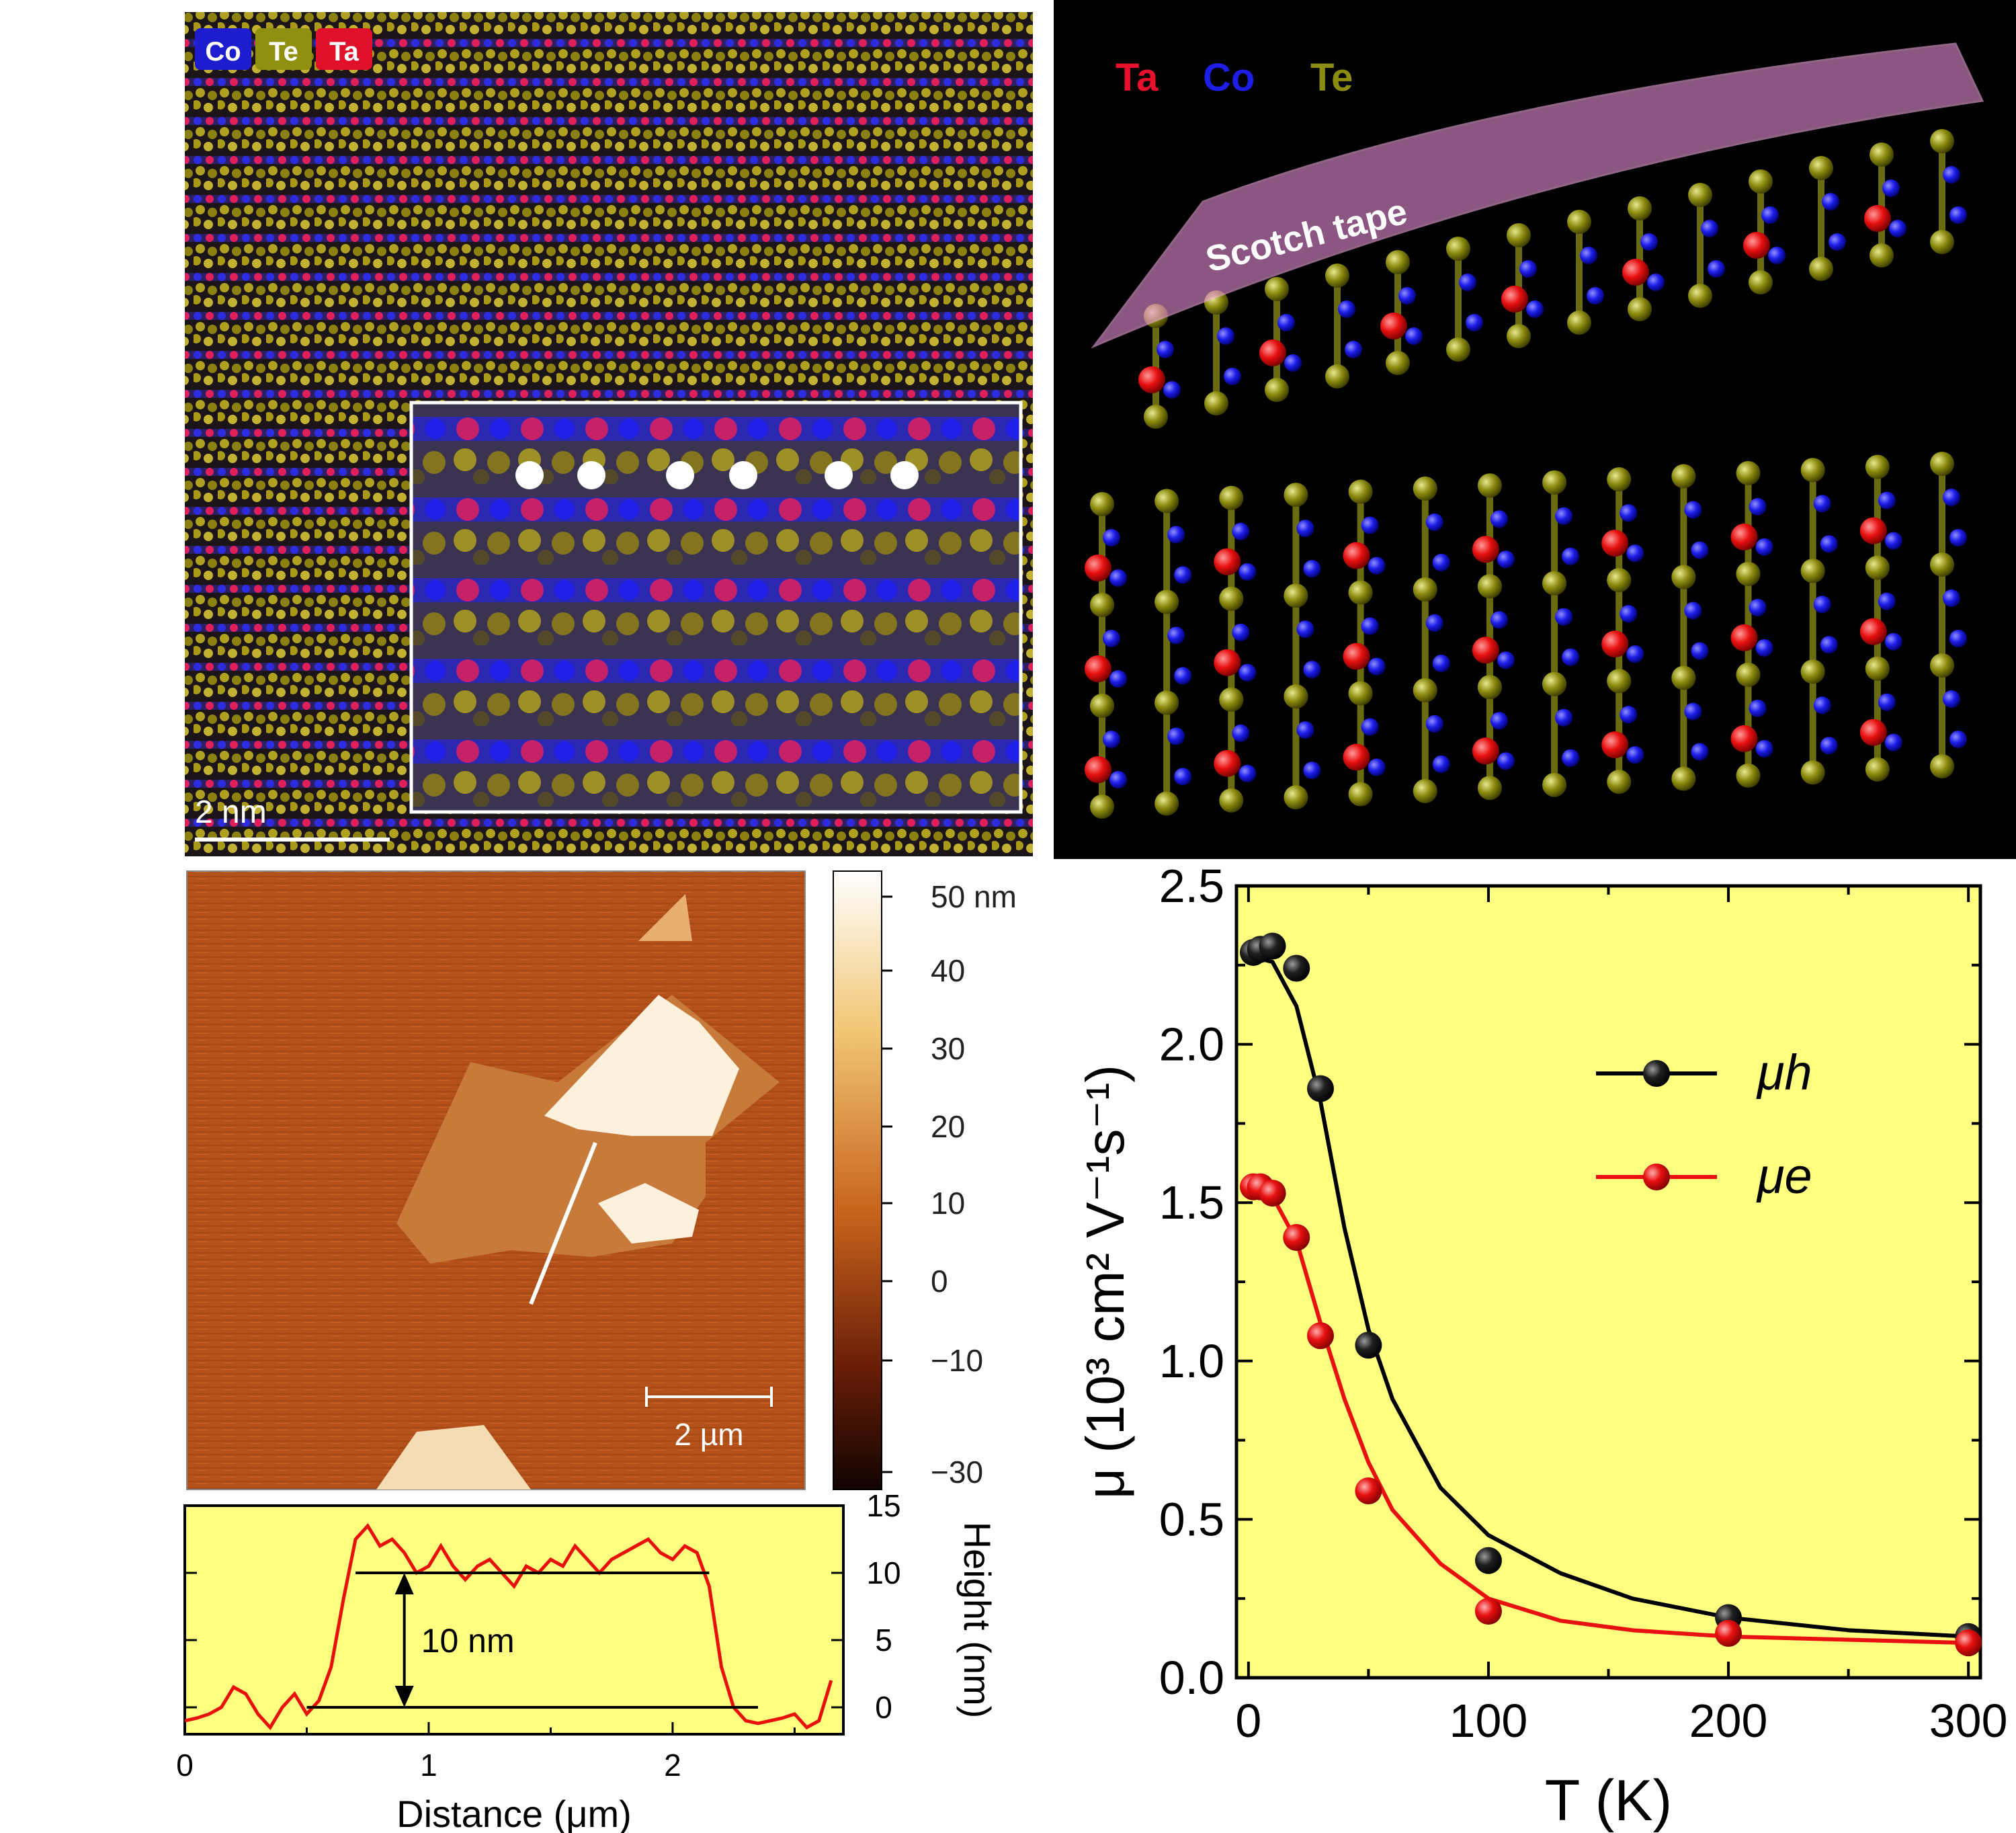 The width and height of the screenshot is (2016, 1833). What do you see at coordinates (716, 607) in the screenshot?
I see `stem-inset` at bounding box center [716, 607].